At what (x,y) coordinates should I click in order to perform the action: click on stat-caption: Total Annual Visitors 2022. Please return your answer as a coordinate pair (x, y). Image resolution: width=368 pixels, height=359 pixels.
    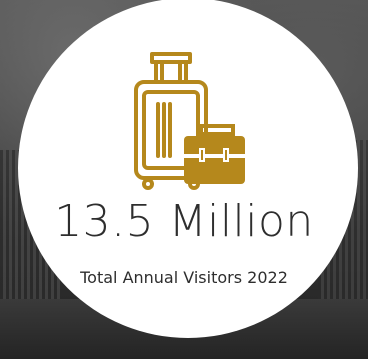
    Looking at the image, I should click on (184, 277).